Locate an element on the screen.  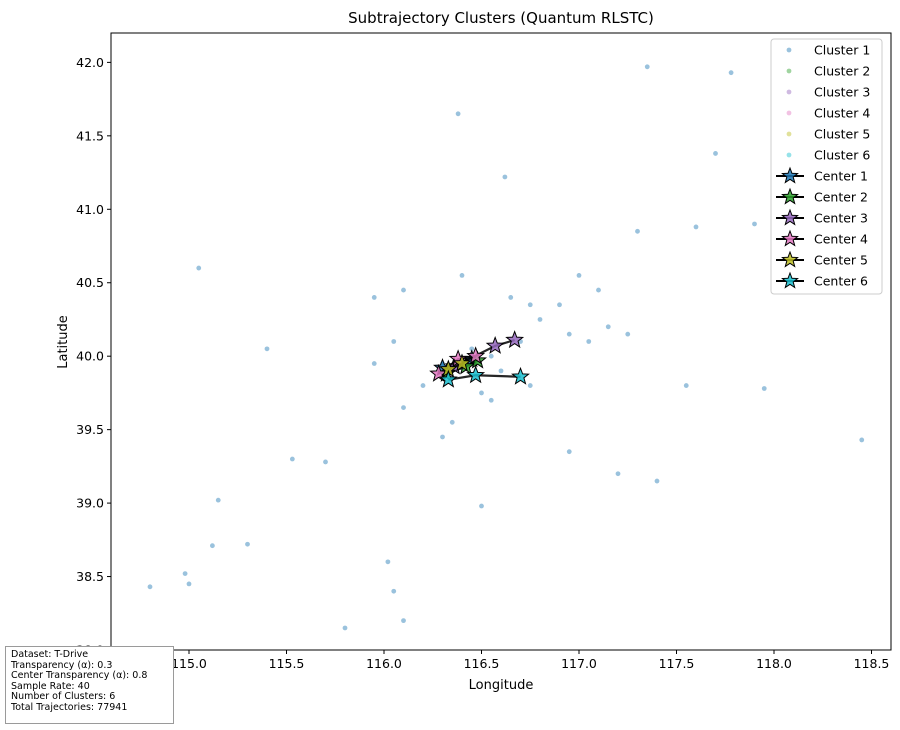
y-tick-label: 40.5 is located at coordinates (90, 282).